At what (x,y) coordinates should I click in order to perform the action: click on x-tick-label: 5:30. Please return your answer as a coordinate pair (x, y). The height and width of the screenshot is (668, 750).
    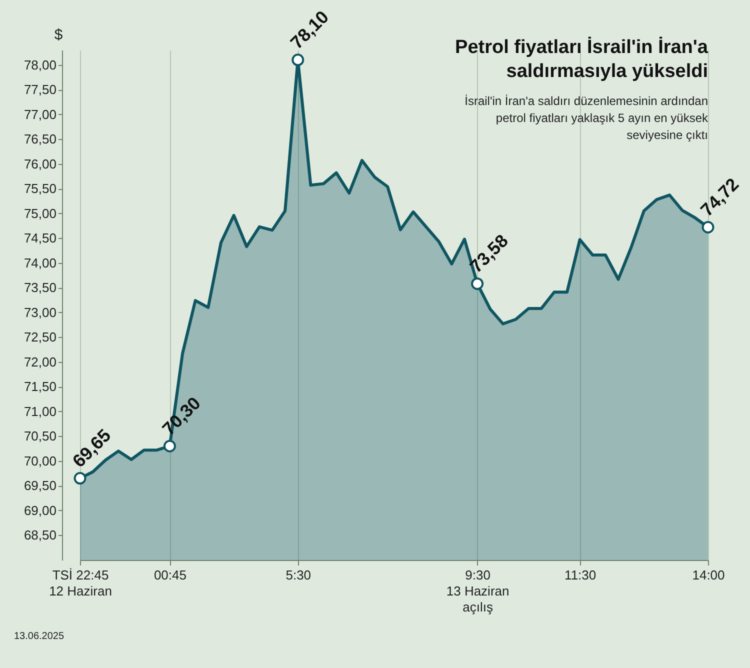
    Looking at the image, I should click on (299, 575).